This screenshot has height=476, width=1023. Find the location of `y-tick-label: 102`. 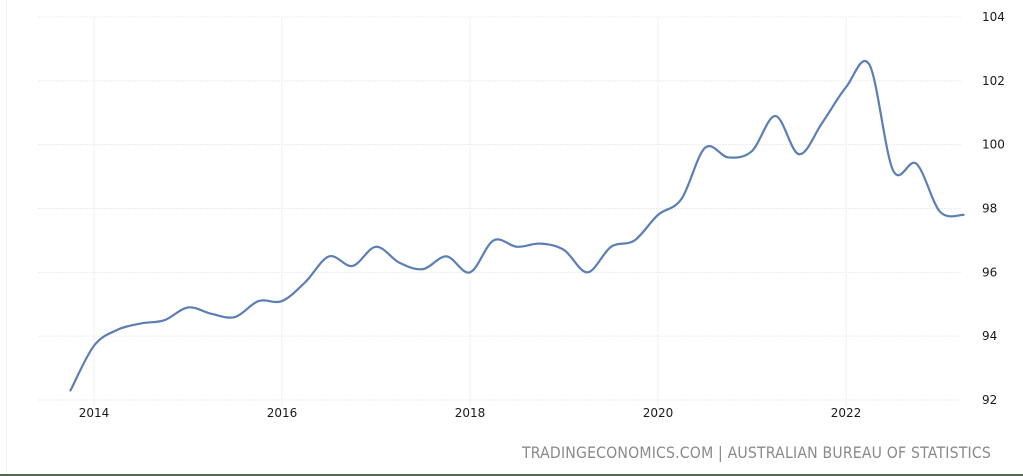

y-tick-label: 102 is located at coordinates (993, 81).